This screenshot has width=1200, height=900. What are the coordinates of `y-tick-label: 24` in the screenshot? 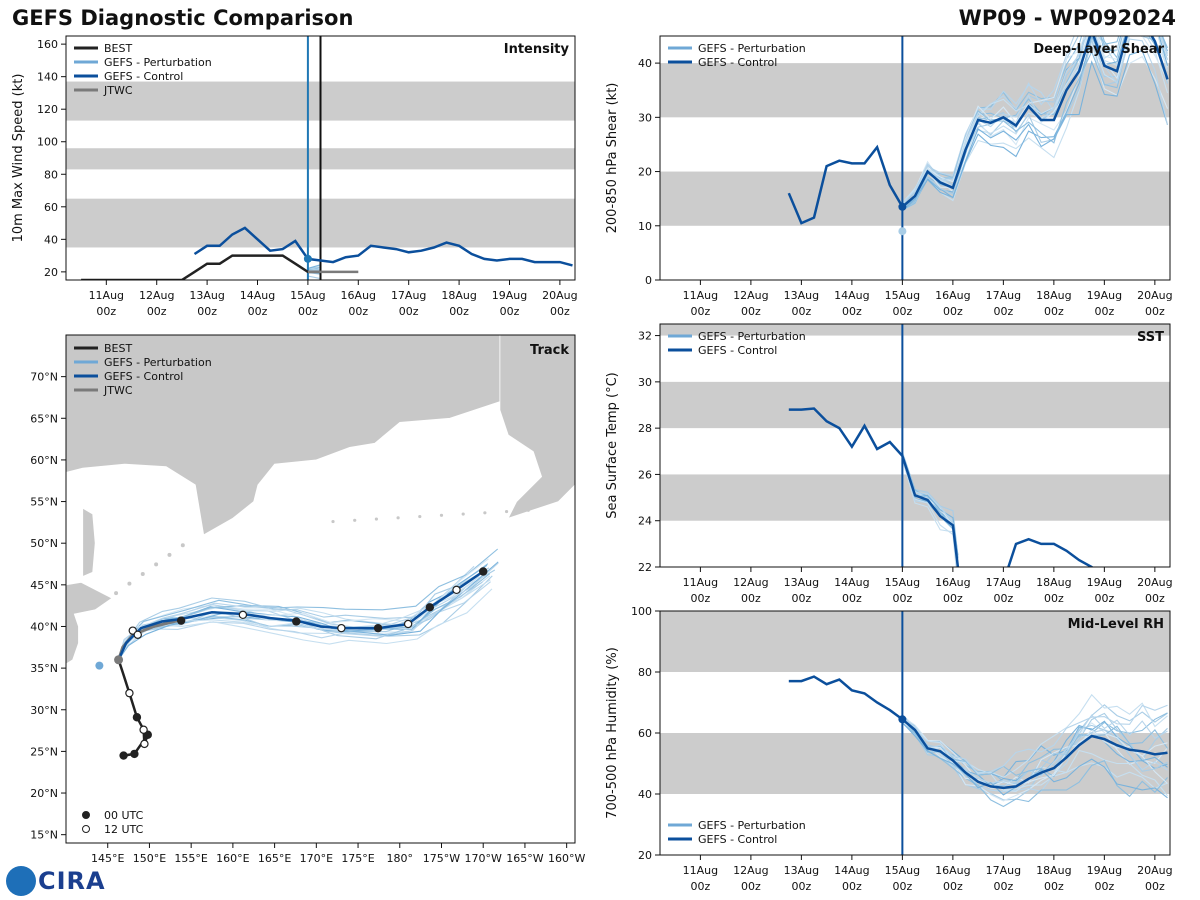 It's located at (645, 521).